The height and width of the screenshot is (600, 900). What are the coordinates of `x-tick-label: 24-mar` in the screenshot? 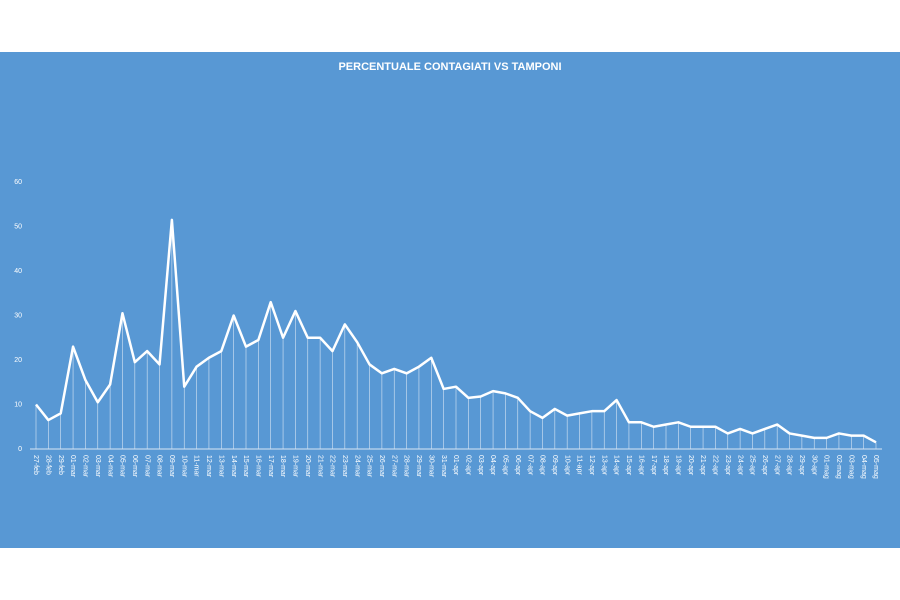 It's located at (356, 466).